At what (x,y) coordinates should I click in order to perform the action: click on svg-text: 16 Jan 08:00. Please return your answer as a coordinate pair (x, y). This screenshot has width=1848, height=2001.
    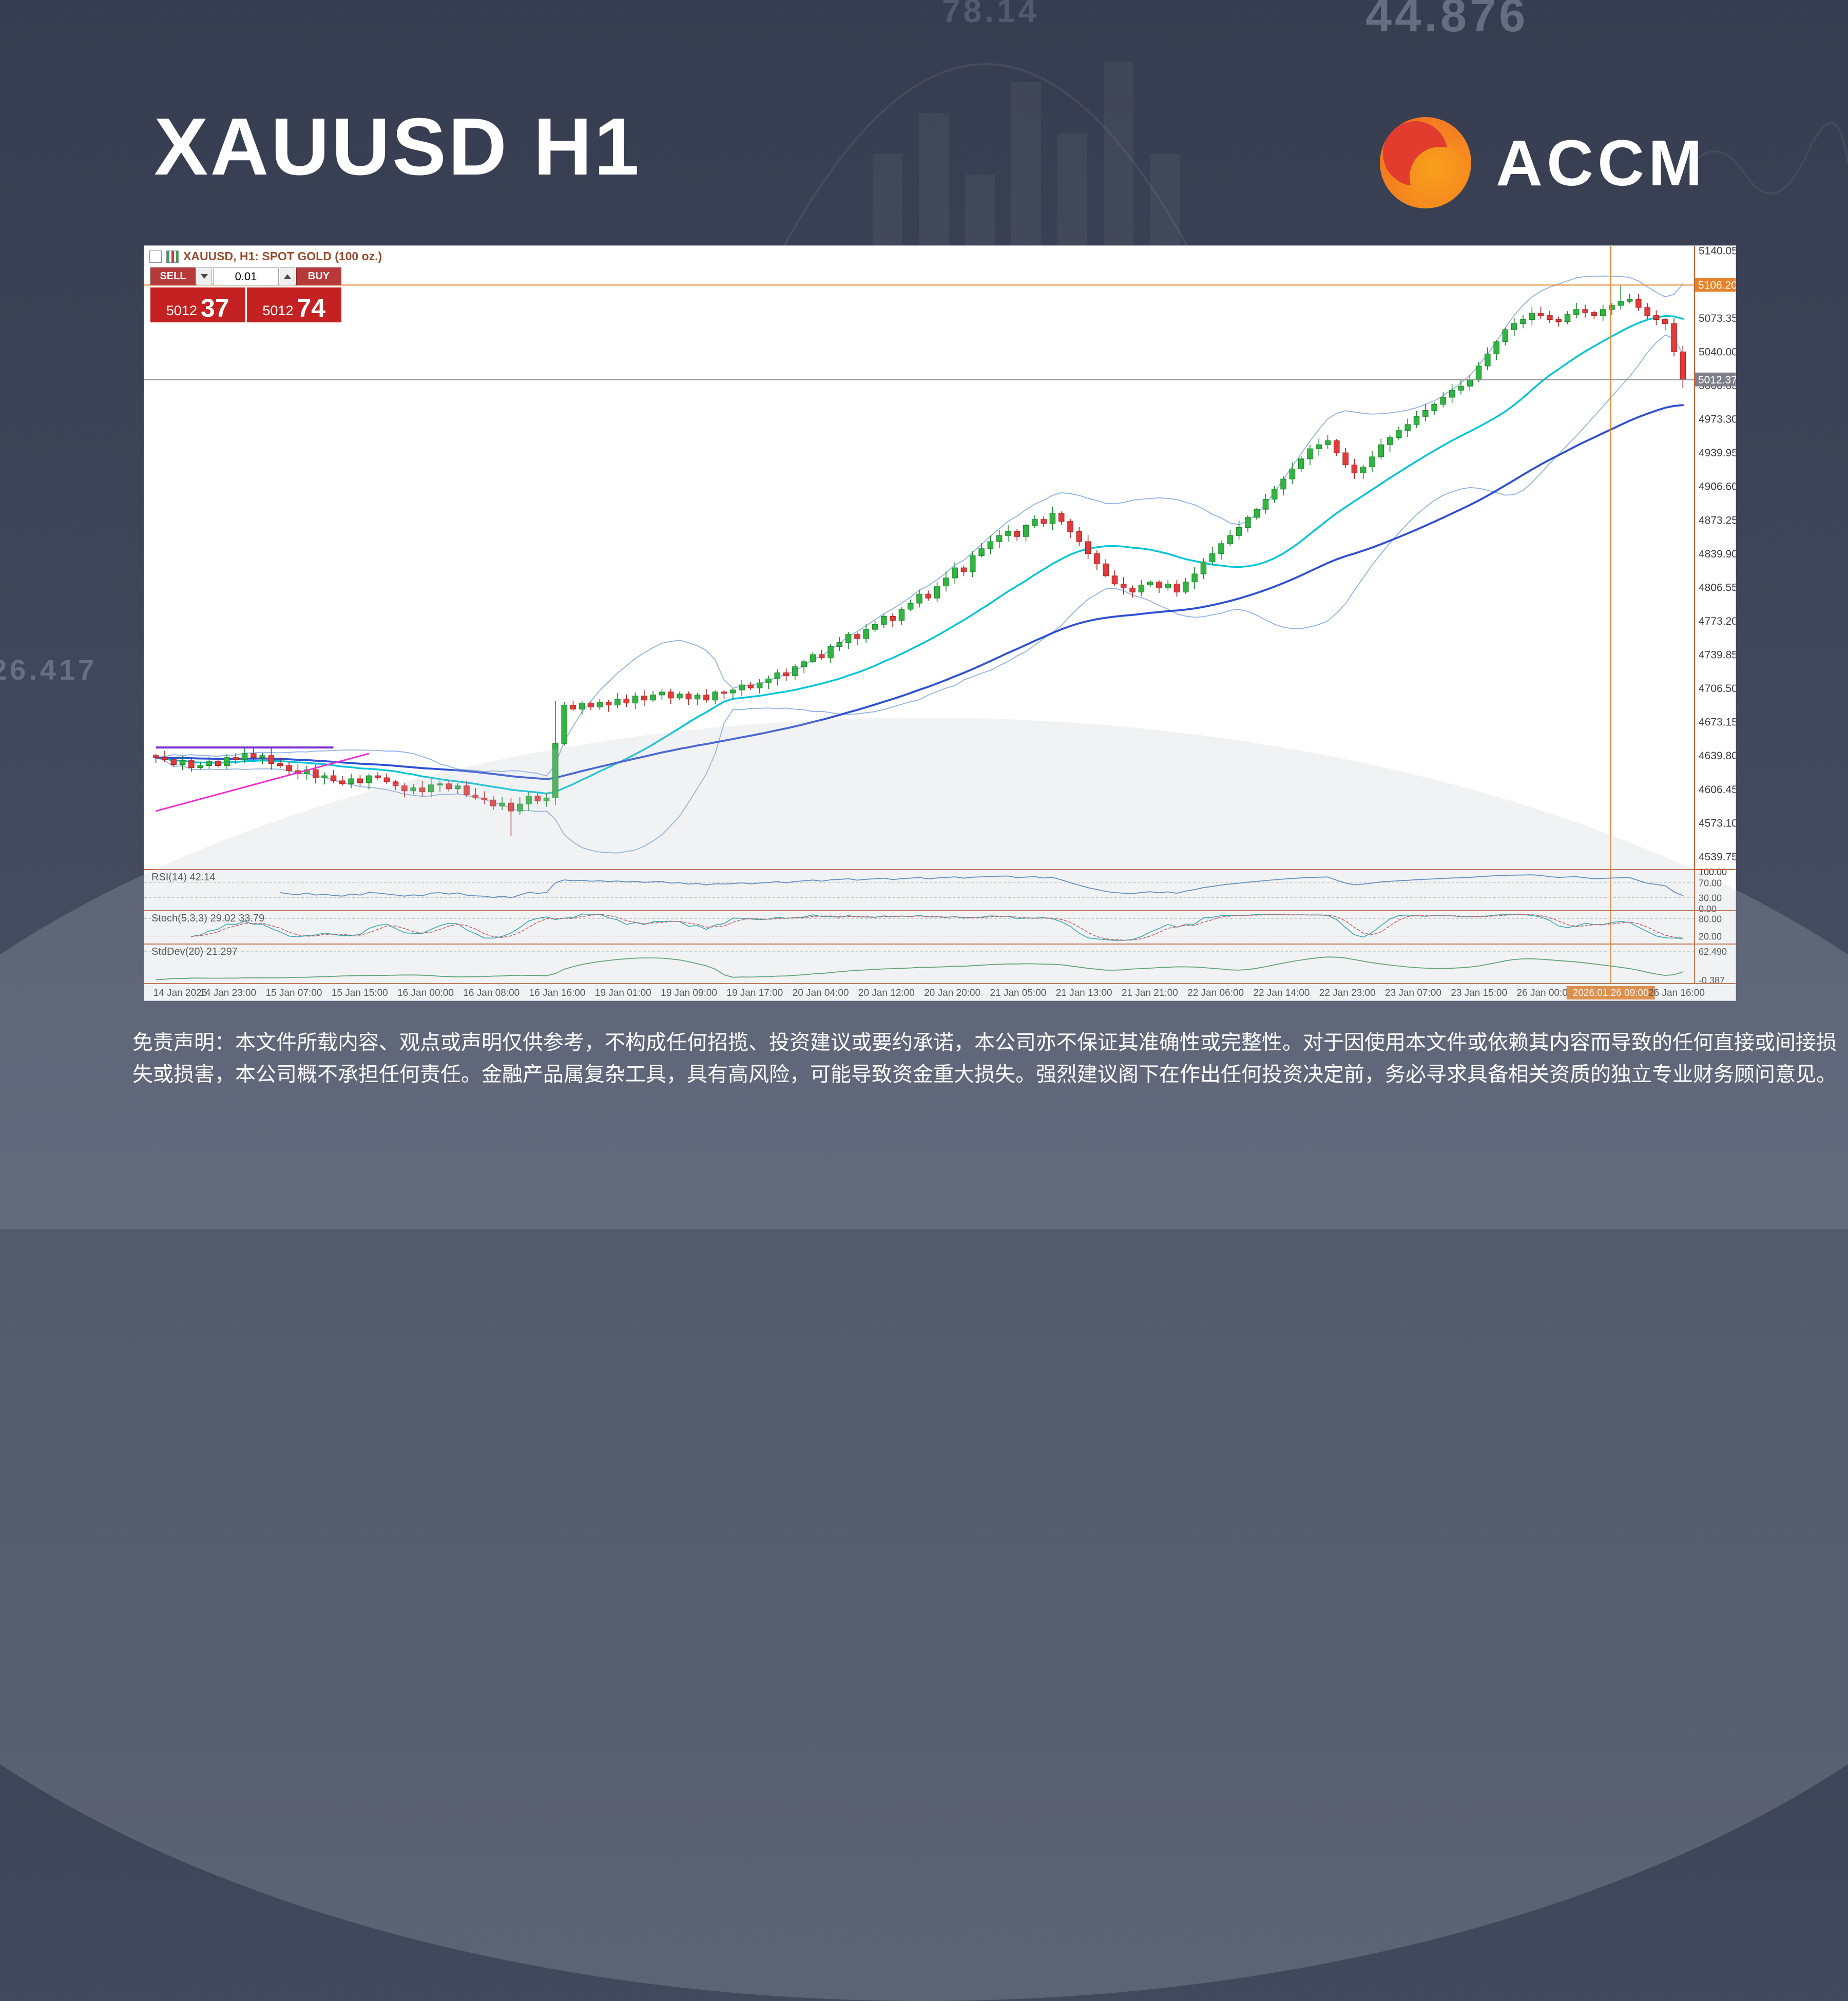
    Looking at the image, I should click on (491, 993).